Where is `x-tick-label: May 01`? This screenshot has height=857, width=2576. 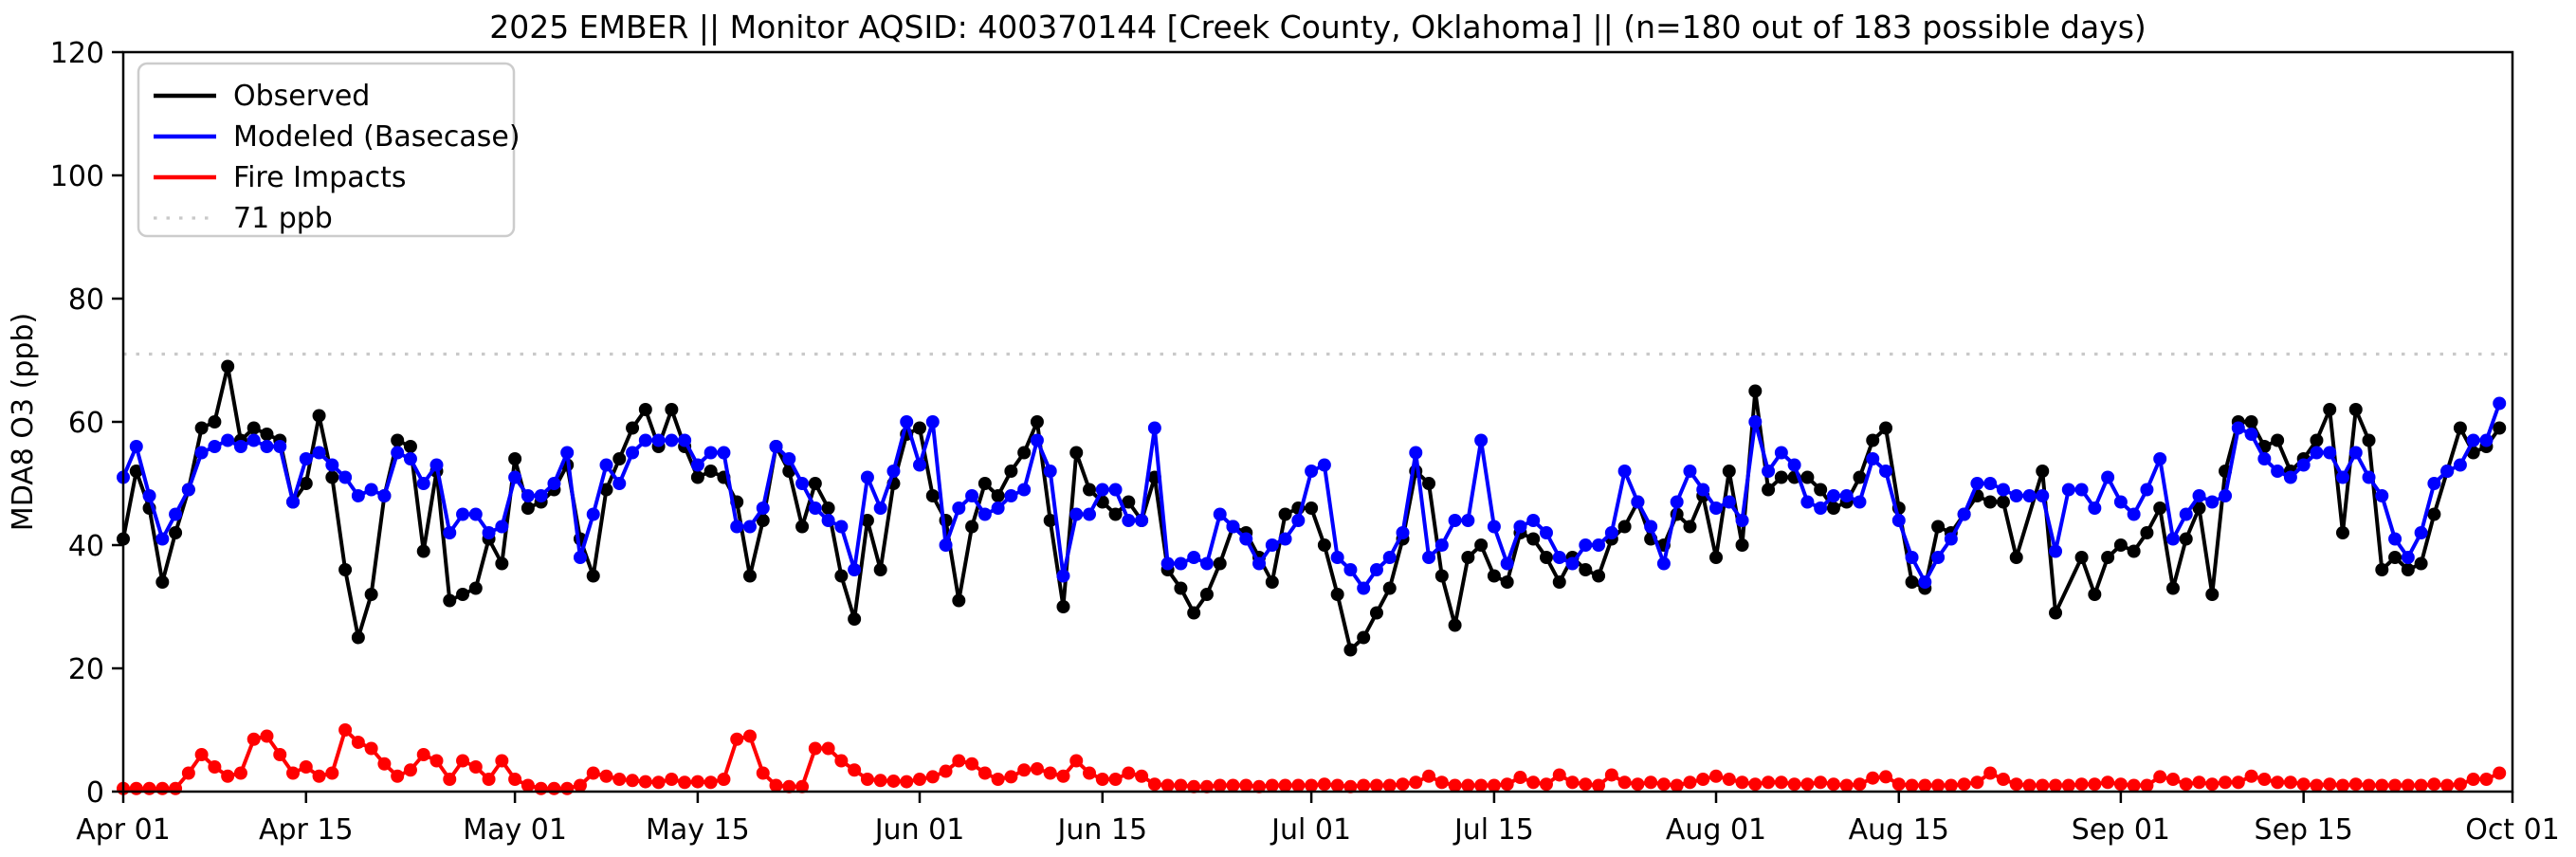
x-tick-label: May 01 is located at coordinates (515, 830).